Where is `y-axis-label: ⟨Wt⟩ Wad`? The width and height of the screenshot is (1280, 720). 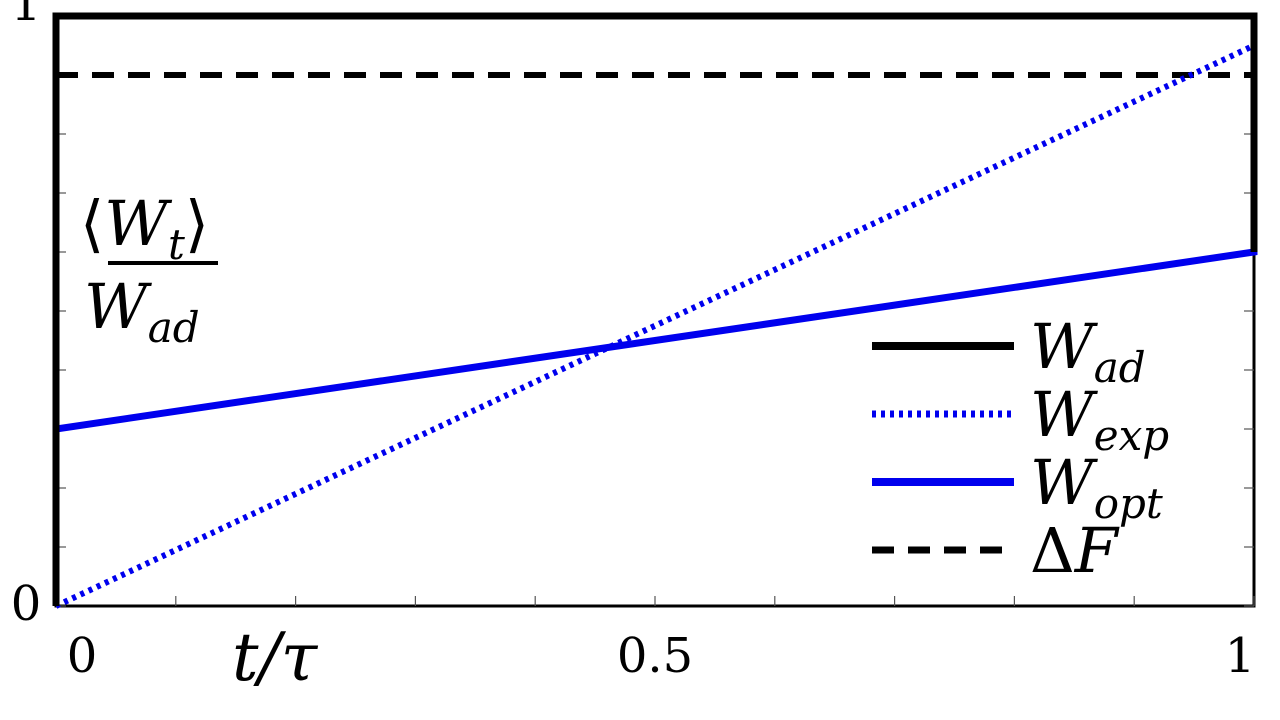 y-axis-label: ⟨Wt⟩ Wad is located at coordinates (149, 269).